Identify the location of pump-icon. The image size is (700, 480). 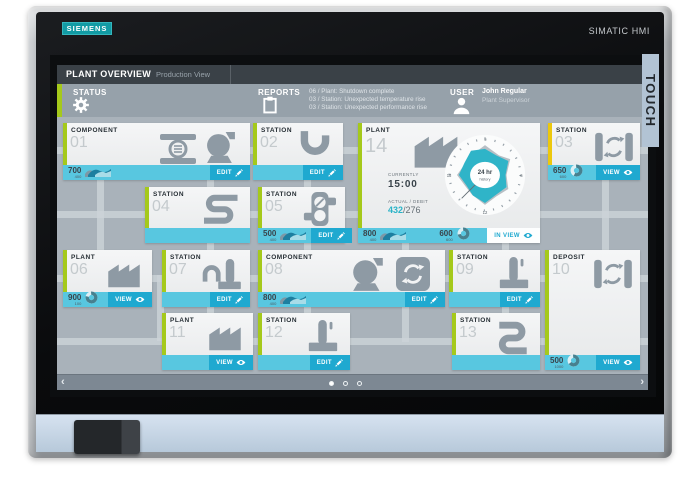
(221, 148).